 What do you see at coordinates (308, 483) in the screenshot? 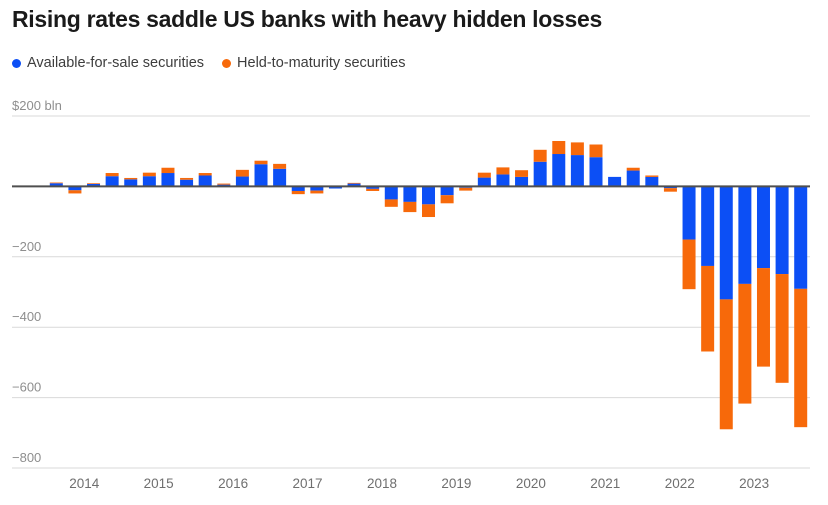
I see `x-axis-year-label: 2017` at bounding box center [308, 483].